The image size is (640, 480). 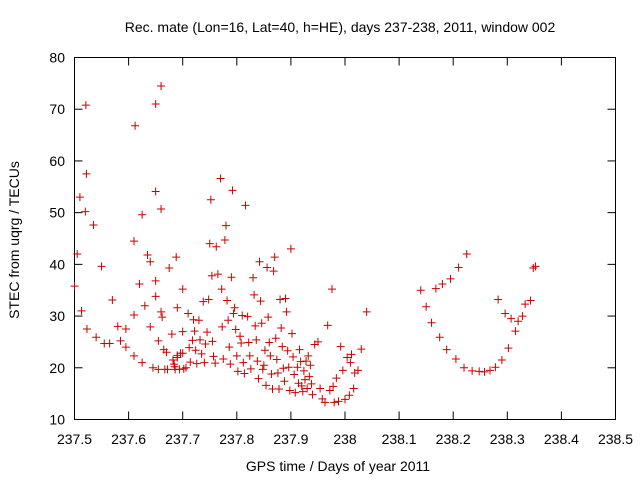 I want to click on y-tick-label: 50, so click(x=57, y=213).